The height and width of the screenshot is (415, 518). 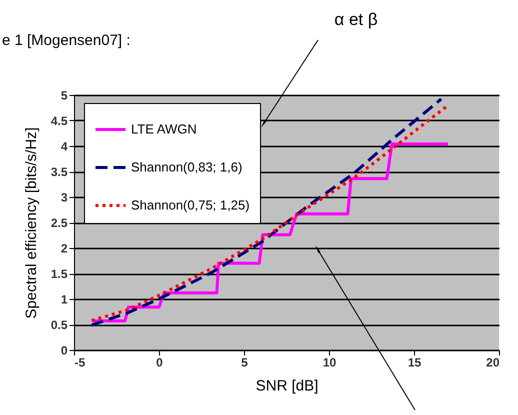 I want to click on y-tick-label: 1, so click(x=64, y=299).